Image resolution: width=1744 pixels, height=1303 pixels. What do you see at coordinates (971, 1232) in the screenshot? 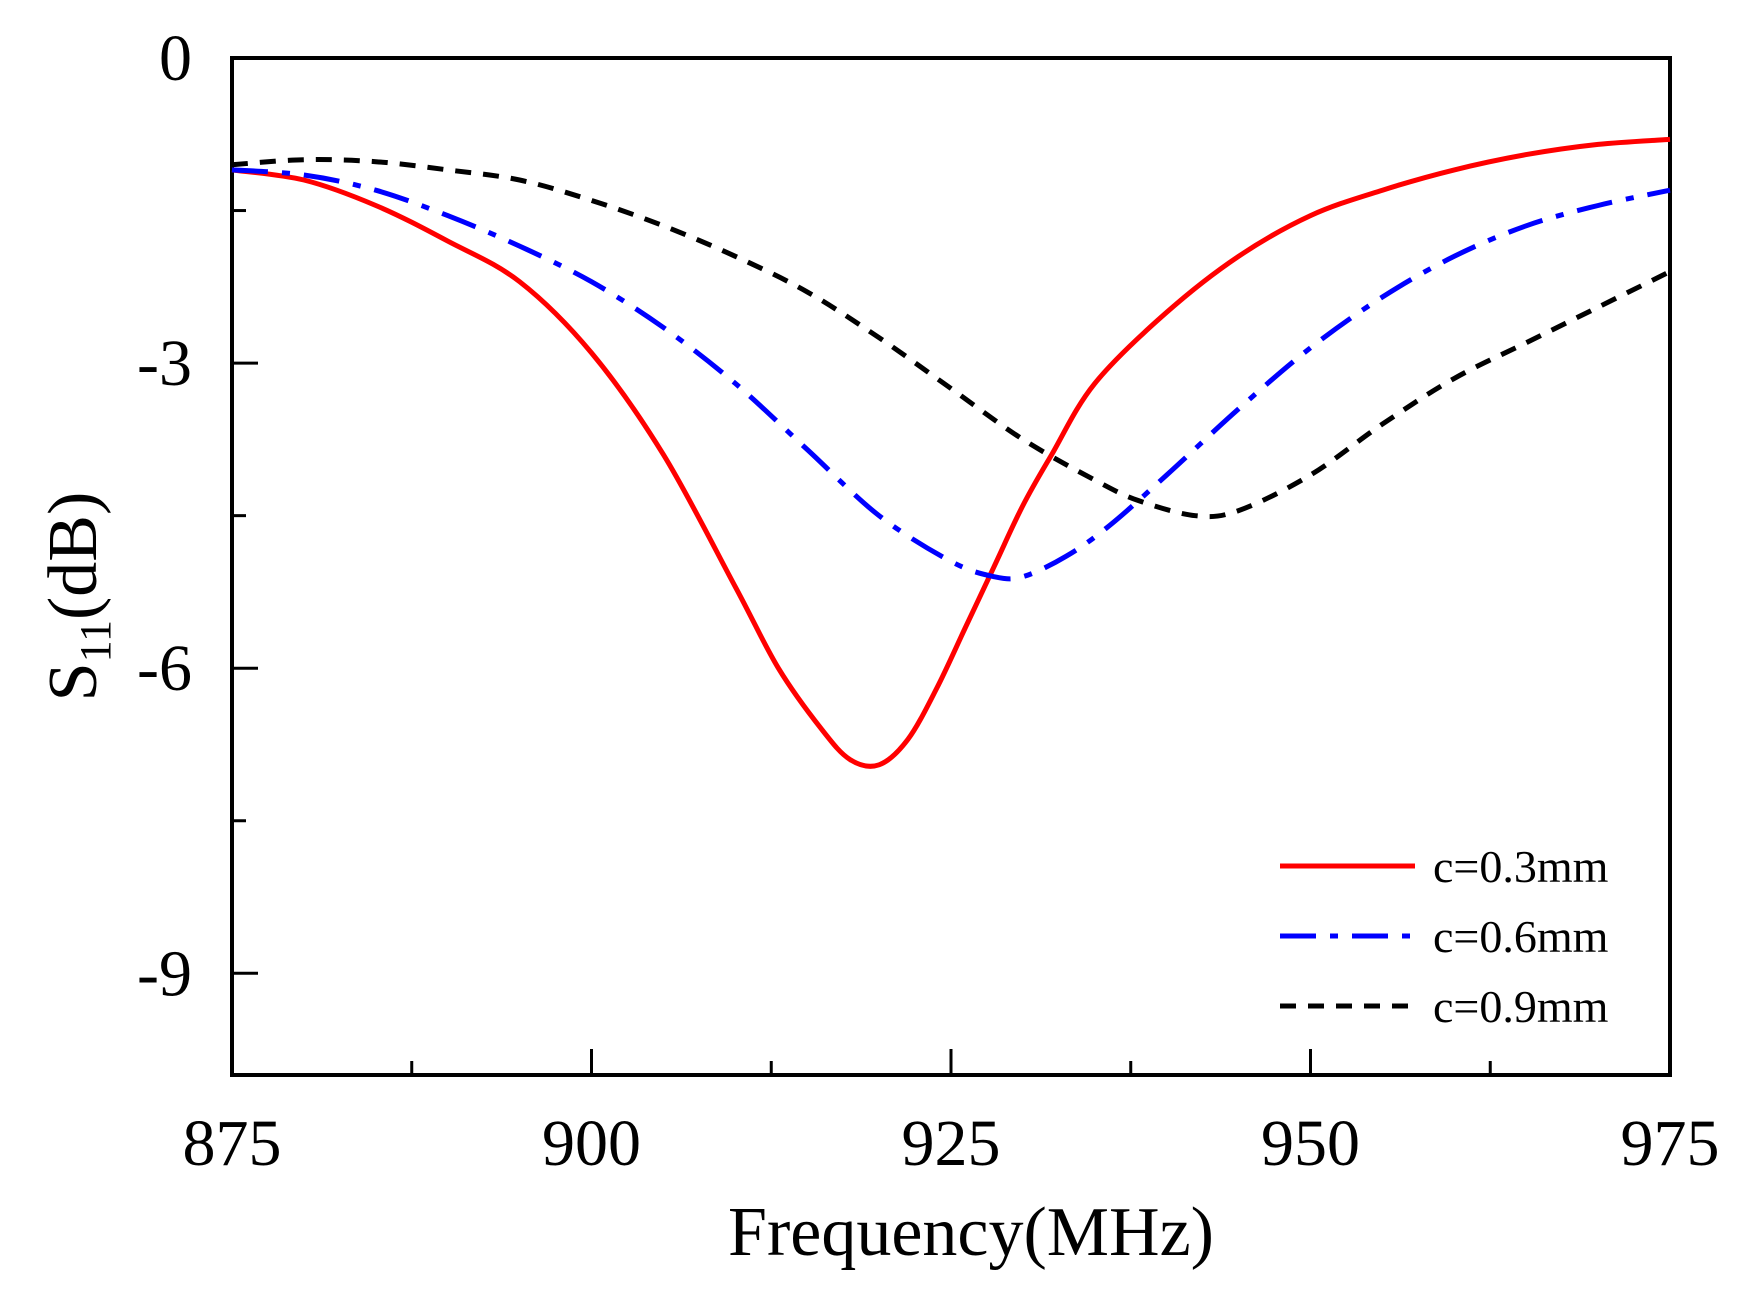
I see `x-axis-title: Frequency(MHz)` at bounding box center [971, 1232].